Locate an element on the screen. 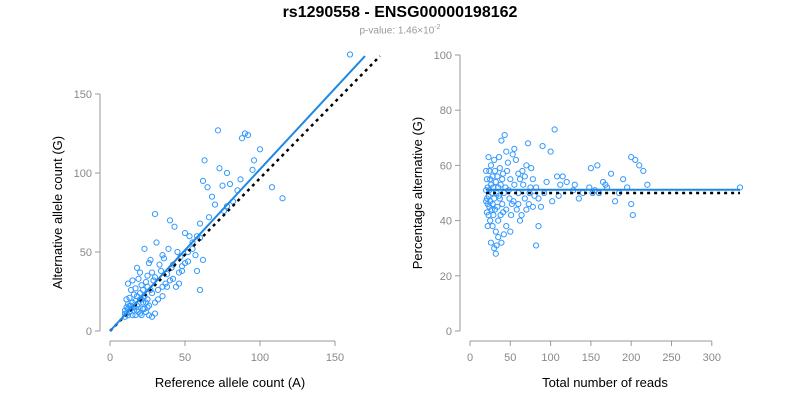 Image resolution: width=800 pixels, height=400 pixels. y-tick-label: 20 is located at coordinates (446, 277).